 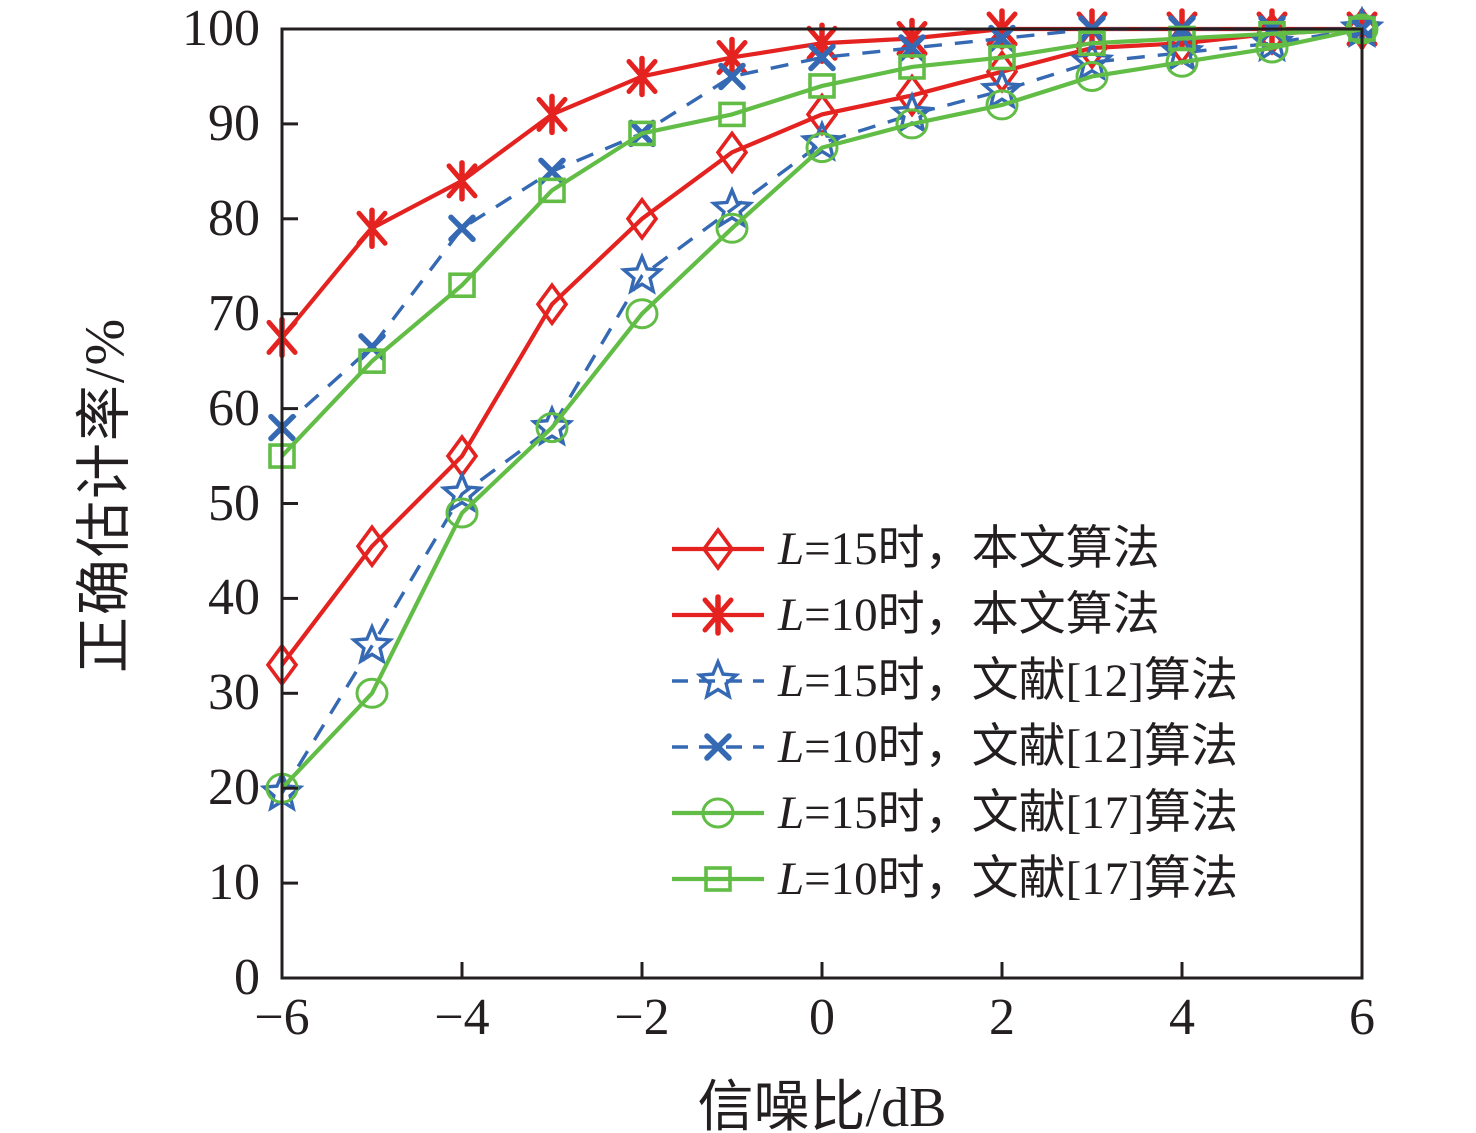 What do you see at coordinates (1008, 746) in the screenshot?
I see `legend-label: L=10时，文献[12]算法` at bounding box center [1008, 746].